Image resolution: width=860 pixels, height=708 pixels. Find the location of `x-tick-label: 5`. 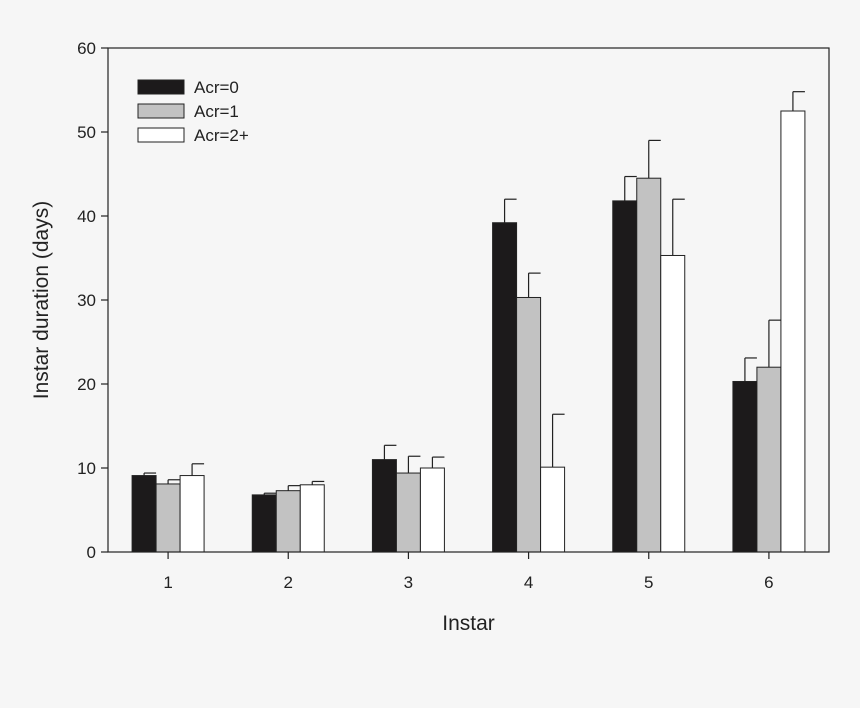

x-tick-label: 5 is located at coordinates (648, 582).